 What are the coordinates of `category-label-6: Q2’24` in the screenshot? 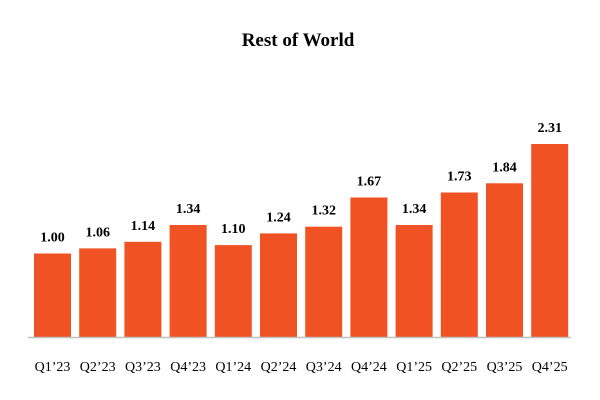 It's located at (279, 367).